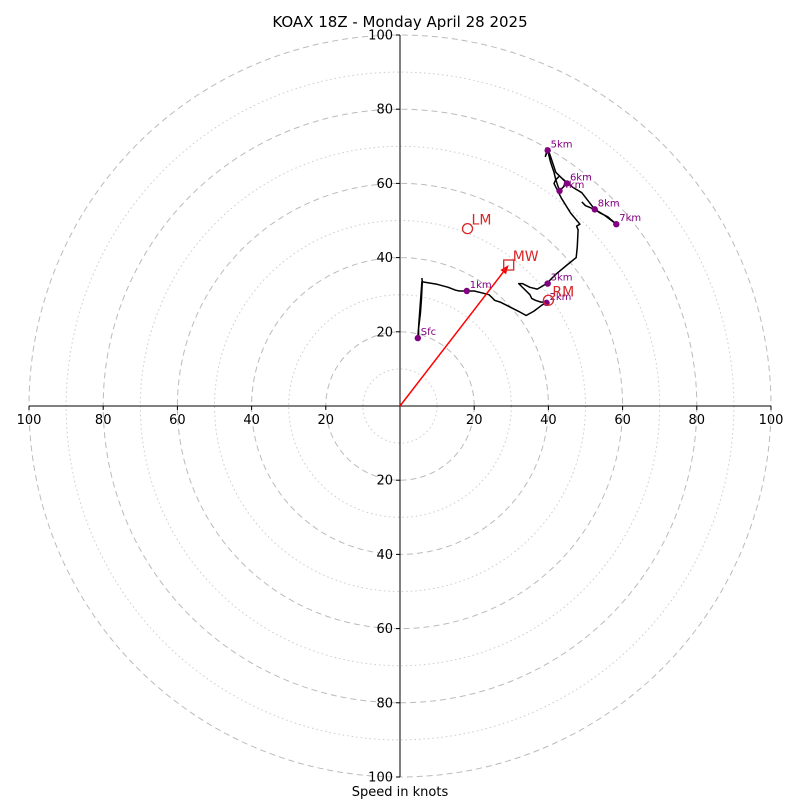  Describe the element at coordinates (526, 257) in the screenshot. I see `storm-motion-label-MW: MW` at that location.